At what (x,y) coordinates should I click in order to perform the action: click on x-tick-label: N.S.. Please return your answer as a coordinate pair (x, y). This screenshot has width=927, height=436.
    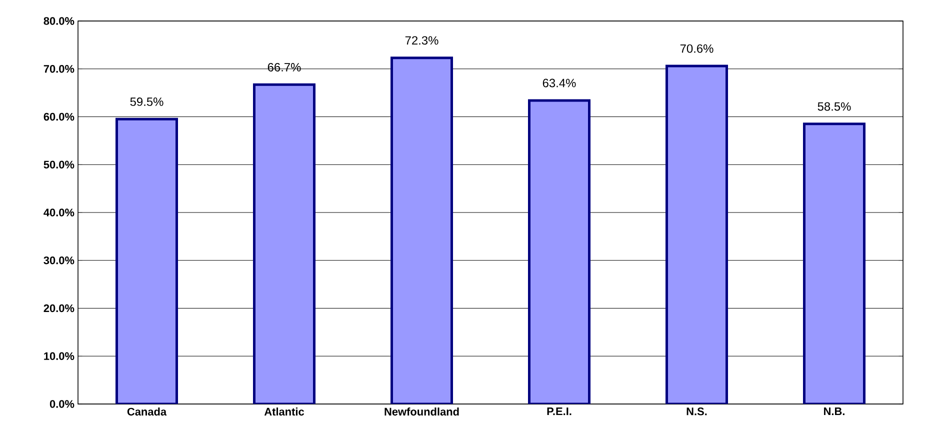
    Looking at the image, I should click on (696, 412).